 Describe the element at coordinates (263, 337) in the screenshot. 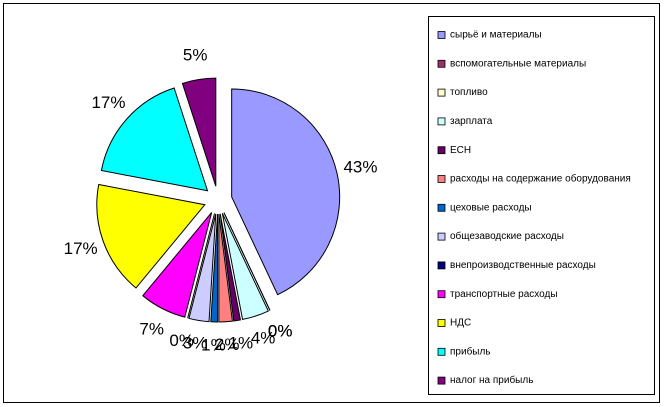

I see `data-label: 4%` at that location.